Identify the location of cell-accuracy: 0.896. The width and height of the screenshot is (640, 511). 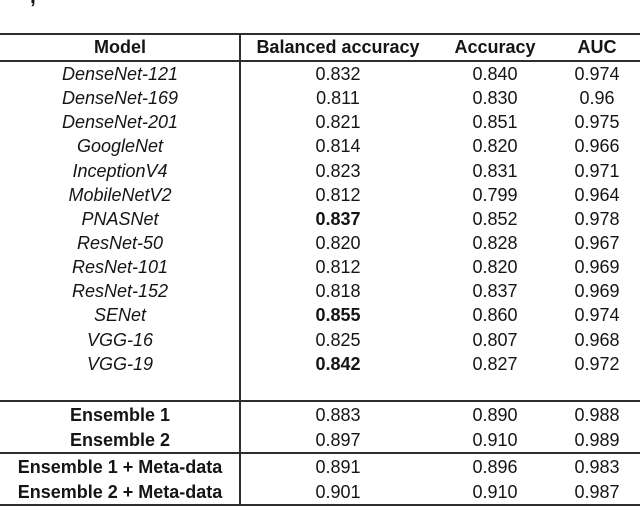
(495, 466).